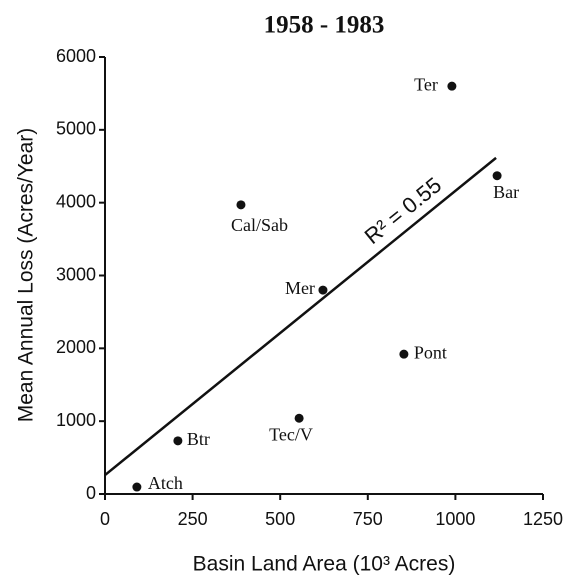 The height and width of the screenshot is (585, 565). What do you see at coordinates (76, 56) in the screenshot?
I see `y-tick-label: 6000` at bounding box center [76, 56].